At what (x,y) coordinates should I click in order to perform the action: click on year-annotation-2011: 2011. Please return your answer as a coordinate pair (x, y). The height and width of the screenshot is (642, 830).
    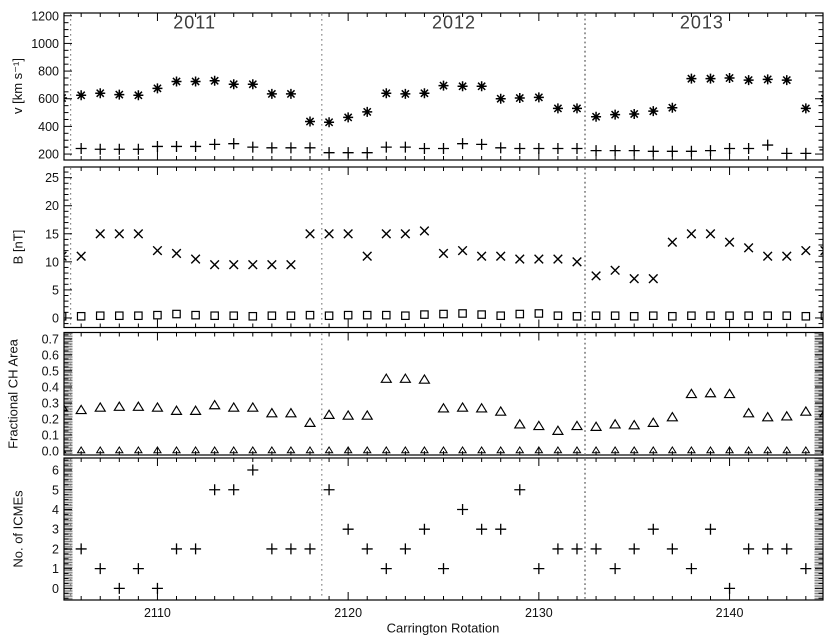
    Looking at the image, I should click on (194, 22).